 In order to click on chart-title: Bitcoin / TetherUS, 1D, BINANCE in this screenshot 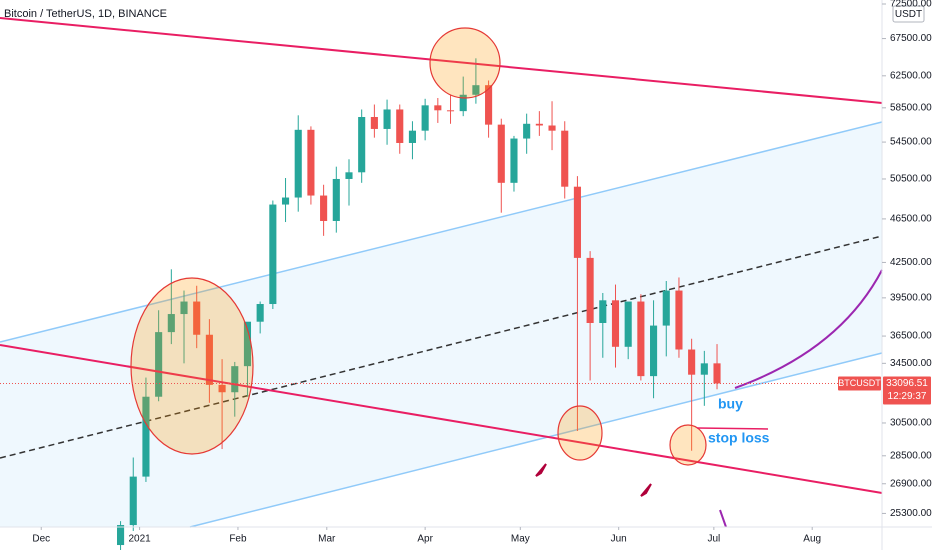, I will do `click(85, 14)`.